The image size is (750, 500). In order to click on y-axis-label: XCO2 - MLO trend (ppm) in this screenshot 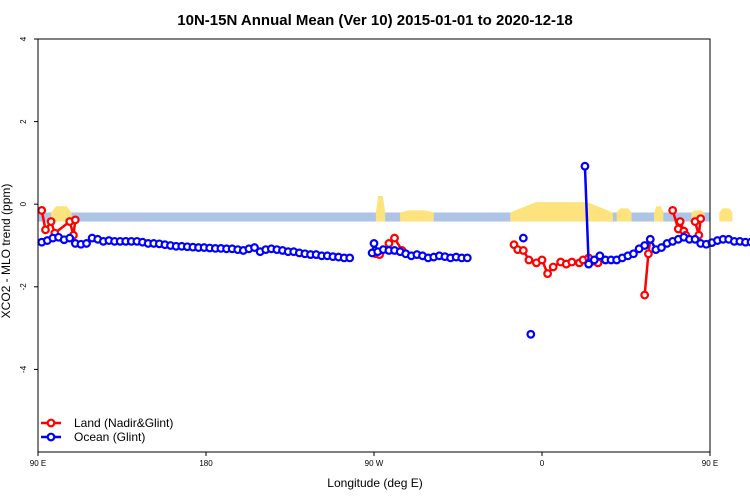, I will do `click(6, 251)`.